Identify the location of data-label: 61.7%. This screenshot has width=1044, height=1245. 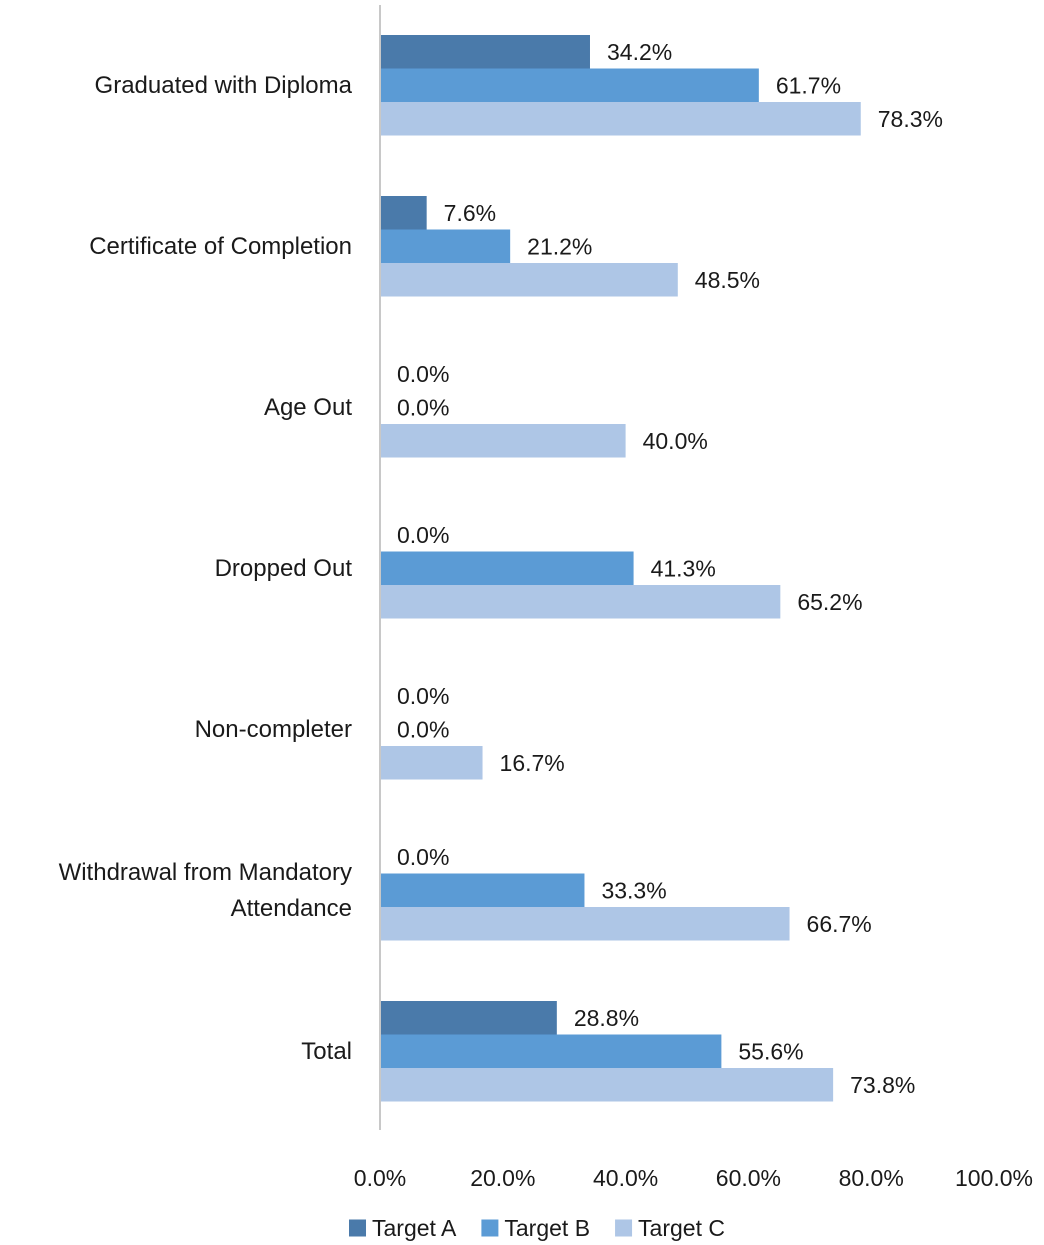
(808, 85).